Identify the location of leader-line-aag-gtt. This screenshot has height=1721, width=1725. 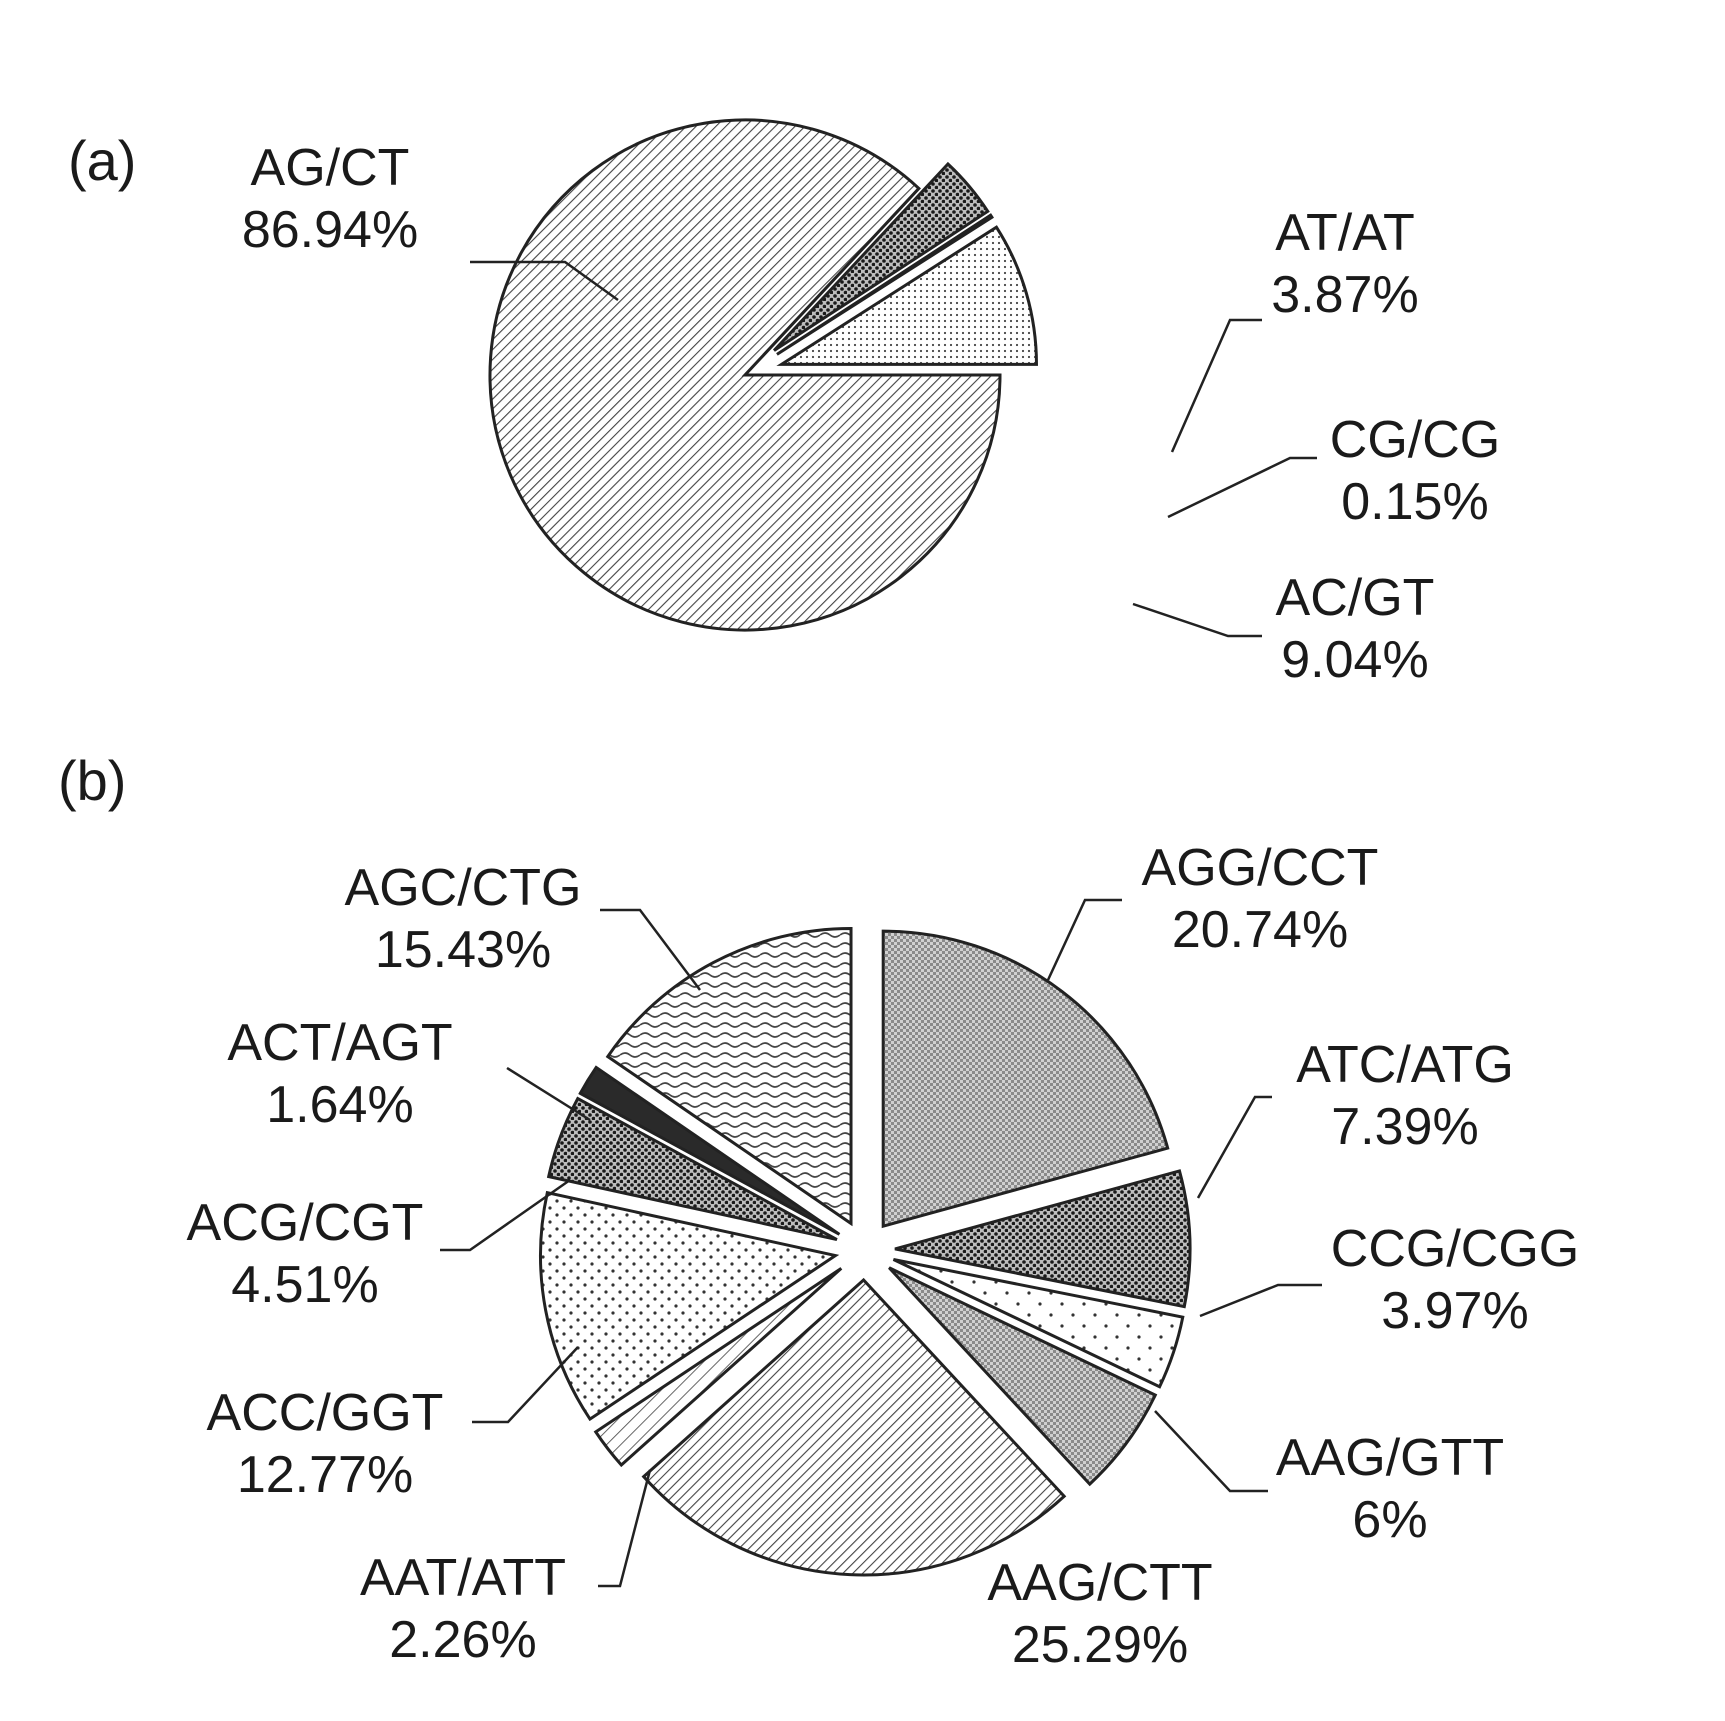
(1211, 1451).